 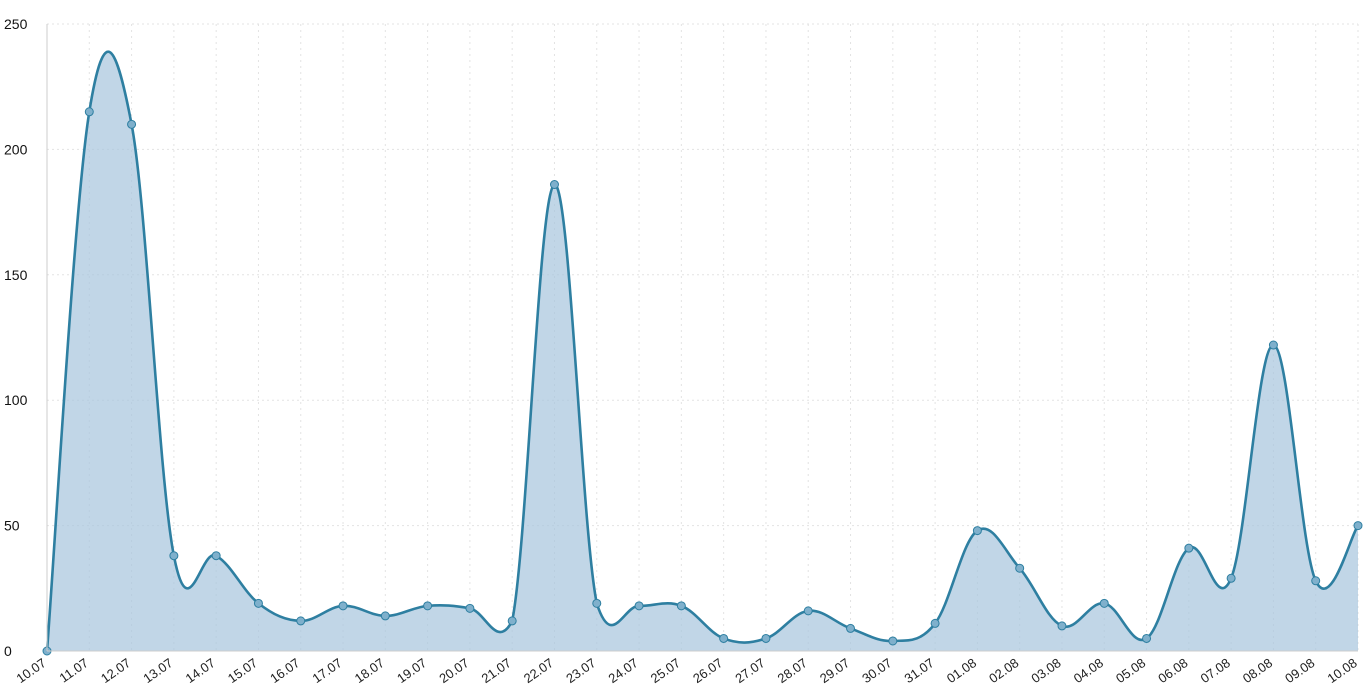 What do you see at coordinates (1172, 670) in the screenshot?
I see `x-tick-label: 06.08` at bounding box center [1172, 670].